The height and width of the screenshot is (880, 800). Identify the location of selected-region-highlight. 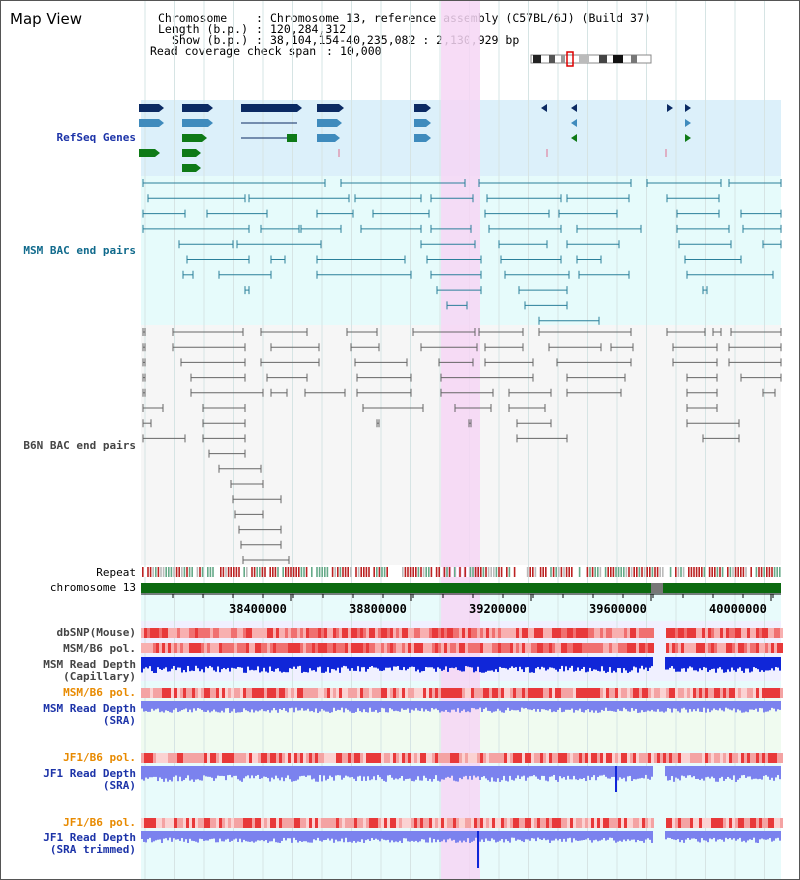
(460, 440).